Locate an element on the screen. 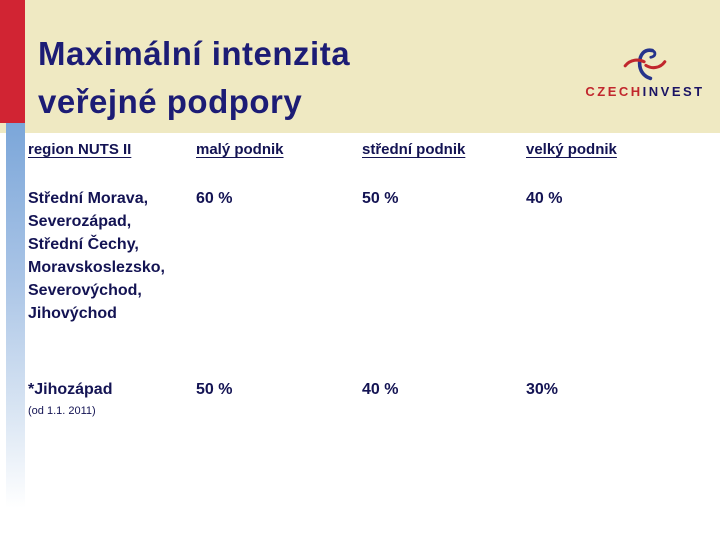 The image size is (720, 540). region-line: Severozápad, is located at coordinates (80, 221).